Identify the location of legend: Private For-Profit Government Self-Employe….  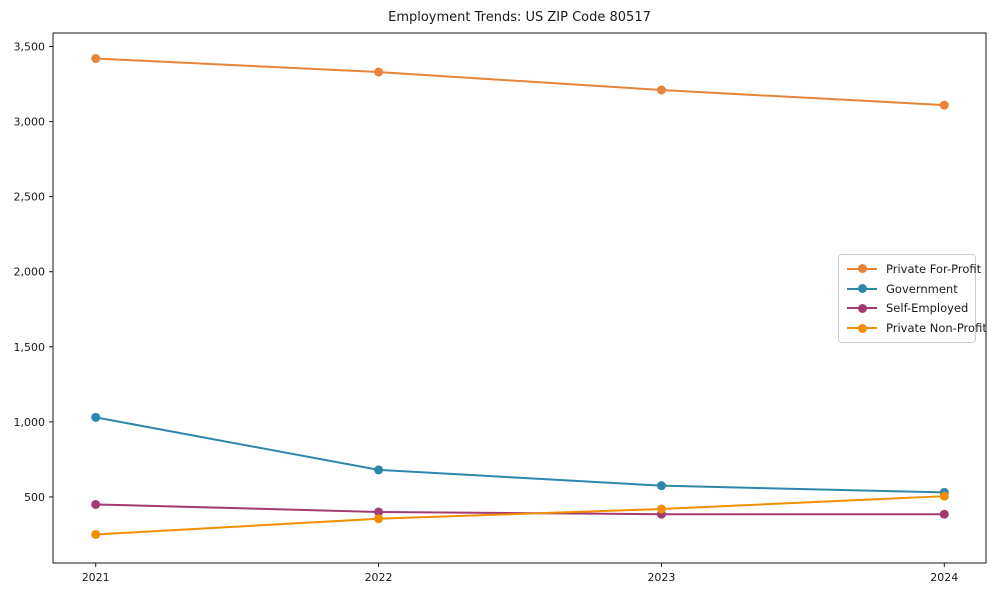
(912, 298).